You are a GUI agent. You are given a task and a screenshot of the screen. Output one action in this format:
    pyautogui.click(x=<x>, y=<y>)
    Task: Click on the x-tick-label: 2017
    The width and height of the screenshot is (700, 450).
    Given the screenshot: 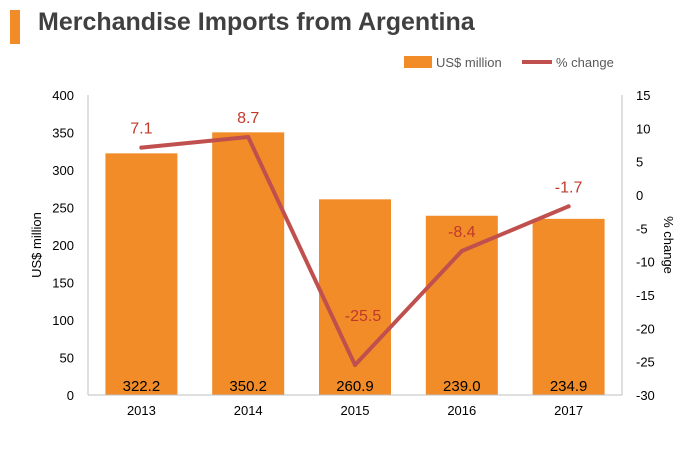 What is the action you would take?
    pyautogui.click(x=568, y=410)
    